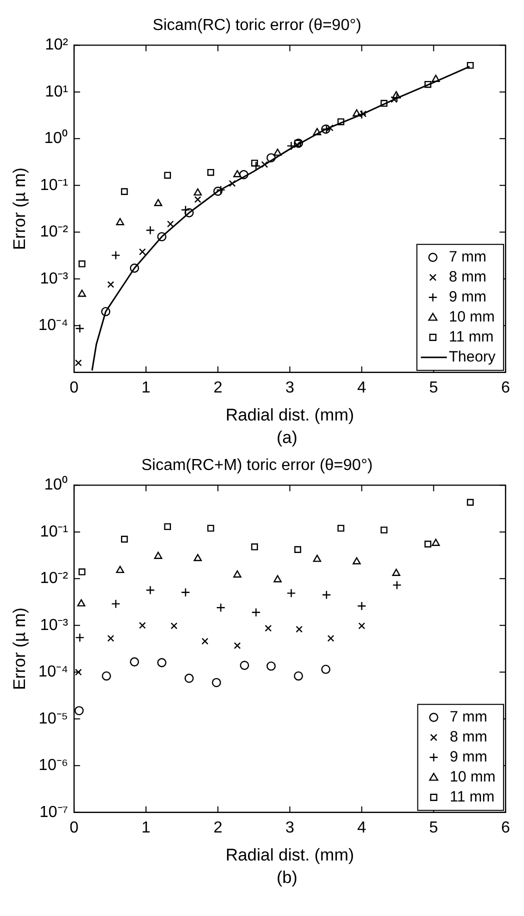  Describe the element at coordinates (56, 91) in the screenshot. I see `y-tick-label: 10¹` at that location.